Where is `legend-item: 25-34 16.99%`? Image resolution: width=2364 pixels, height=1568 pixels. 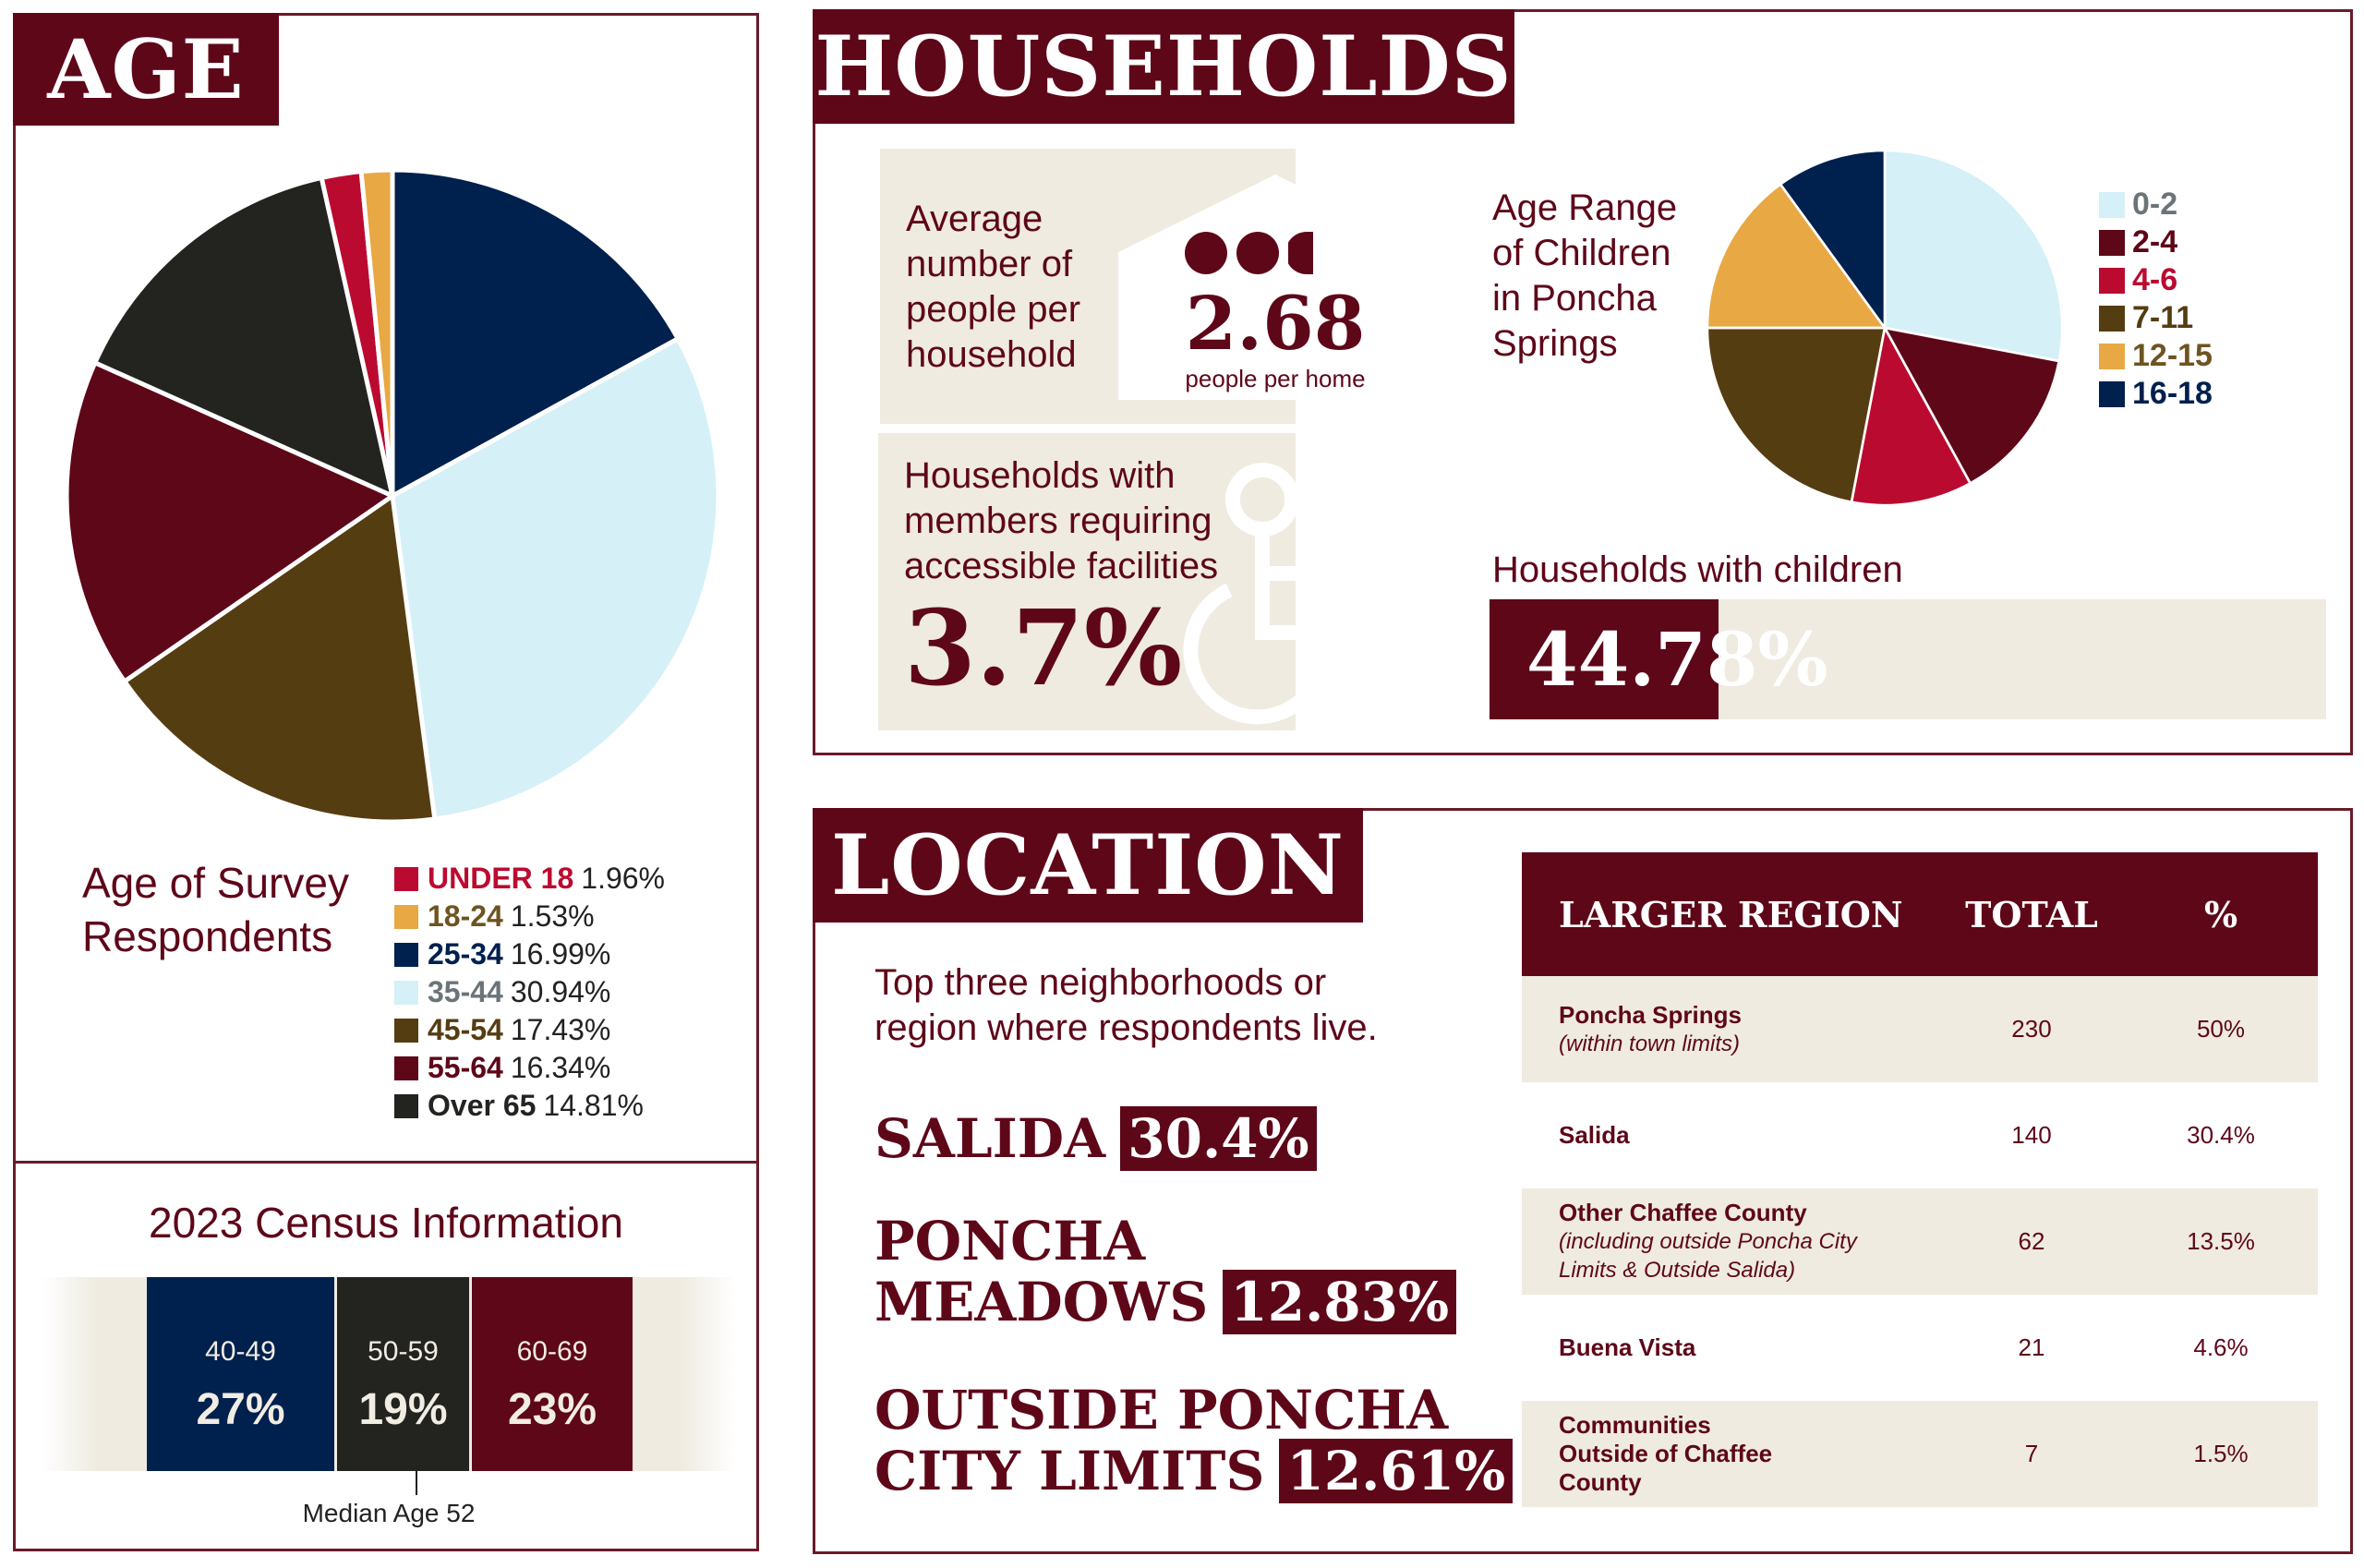
legend-item: 25-34 16.99% is located at coordinates (530, 954).